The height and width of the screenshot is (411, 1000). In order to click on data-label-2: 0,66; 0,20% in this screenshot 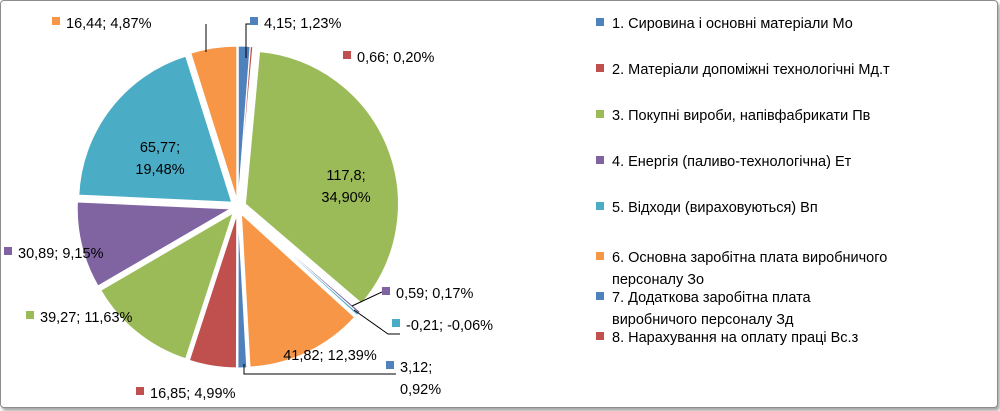, I will do `click(395, 58)`.